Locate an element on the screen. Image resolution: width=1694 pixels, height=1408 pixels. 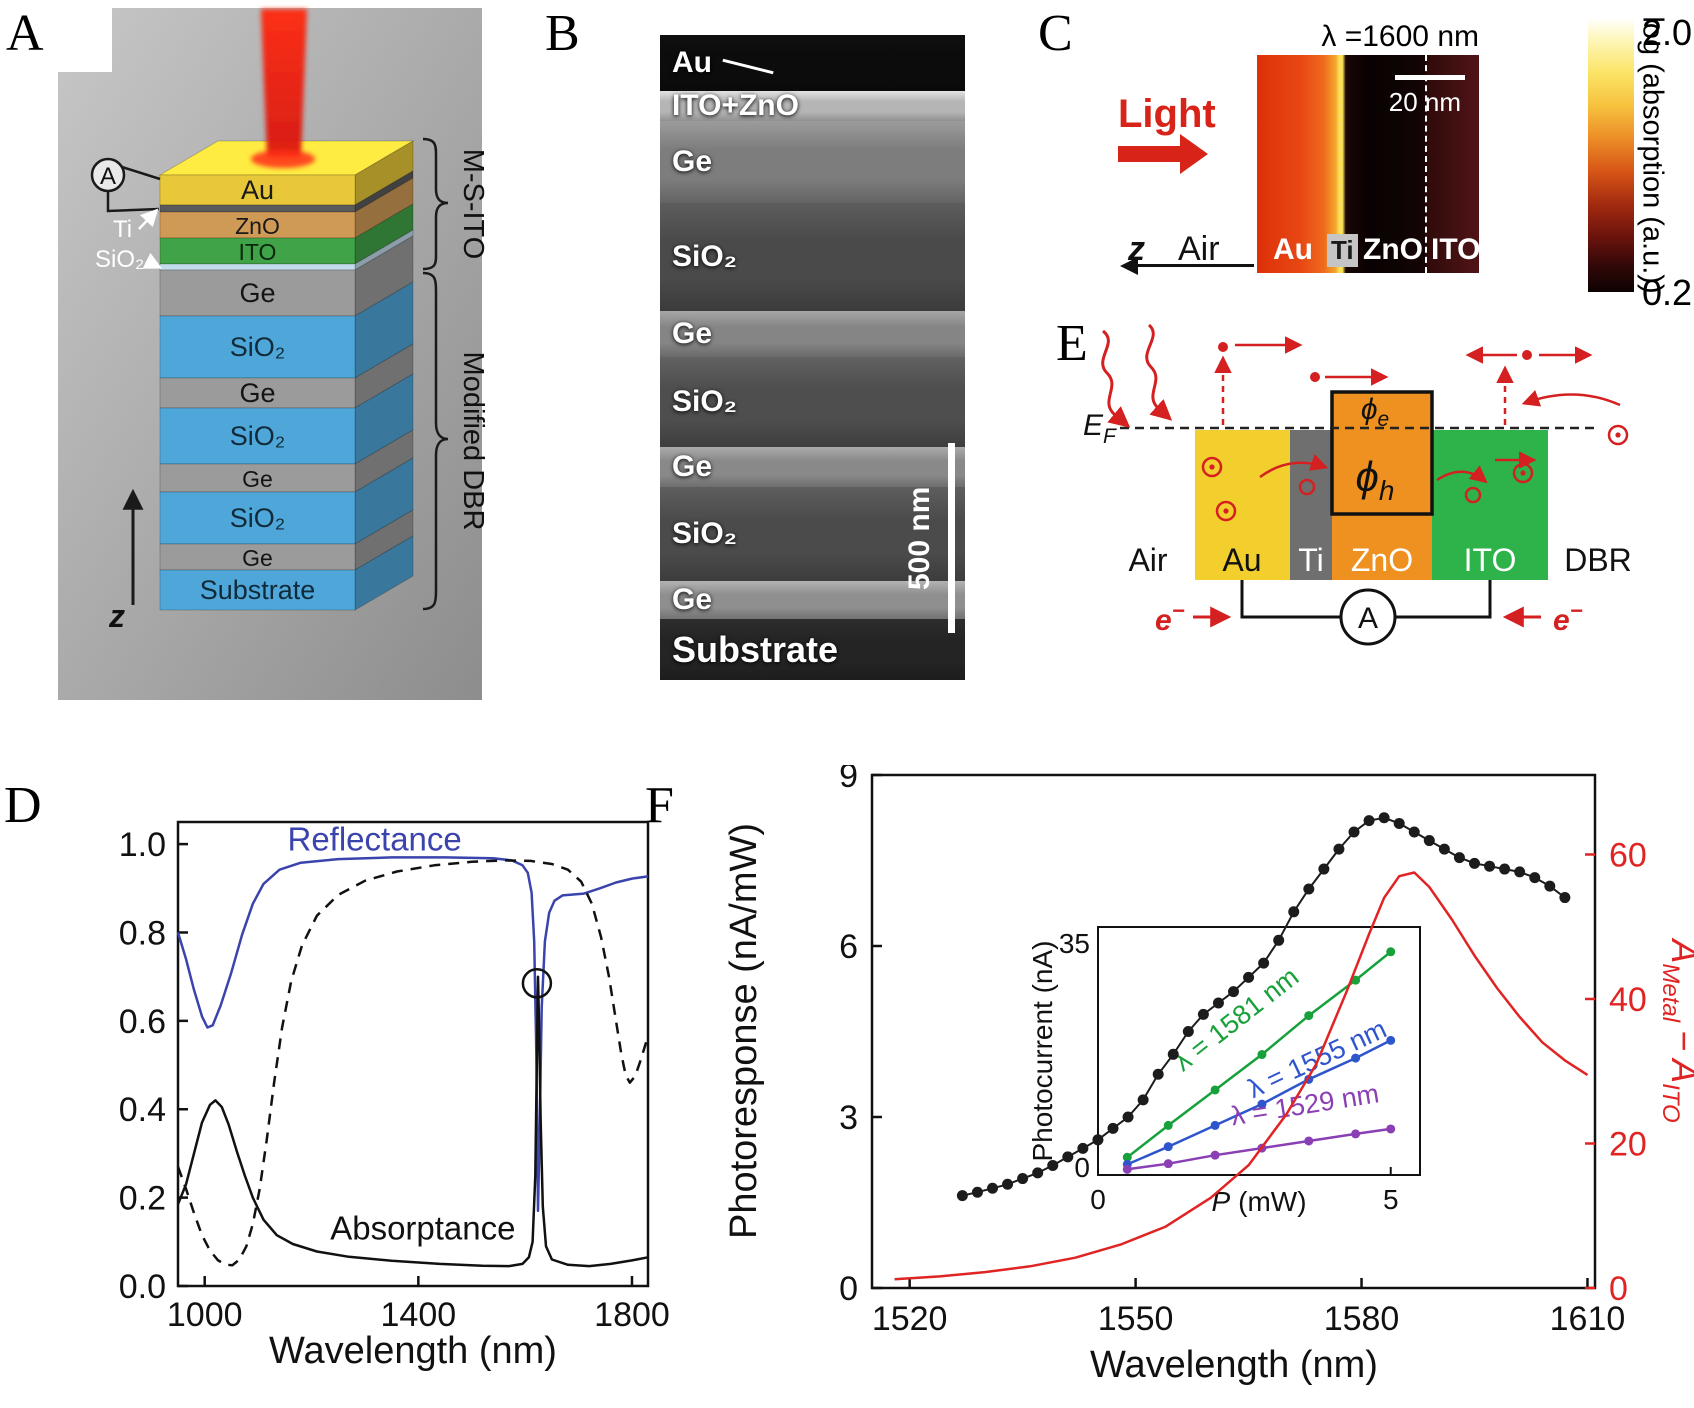
zno-label: ZnO is located at coordinates (1382, 560).